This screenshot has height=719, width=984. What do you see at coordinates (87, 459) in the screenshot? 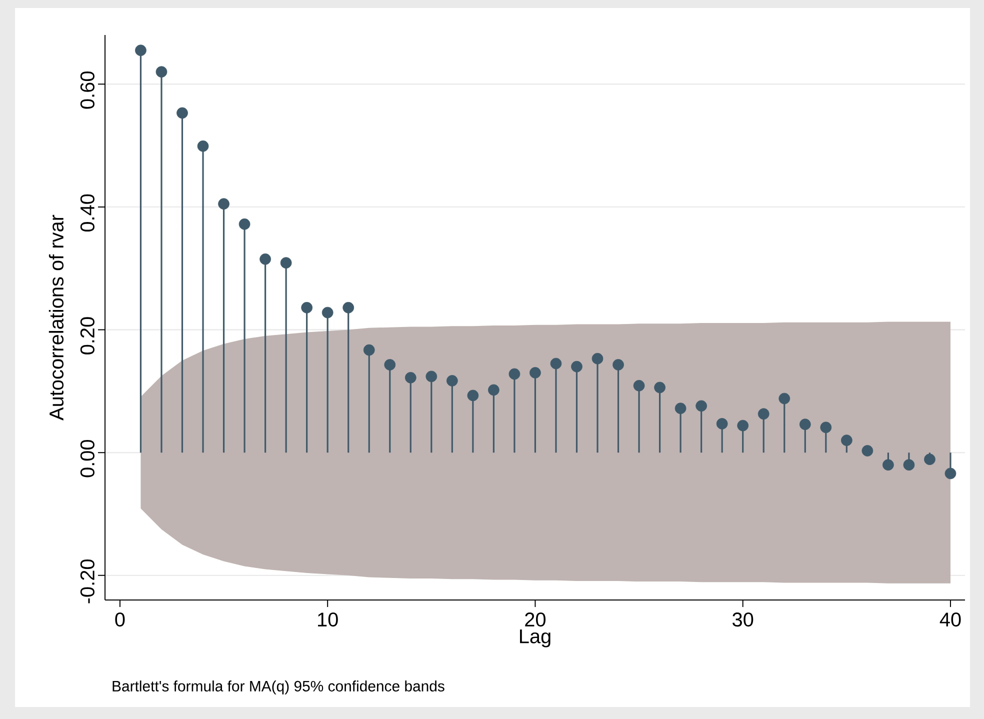
I see `y-tick-label: 0.00` at bounding box center [87, 459].